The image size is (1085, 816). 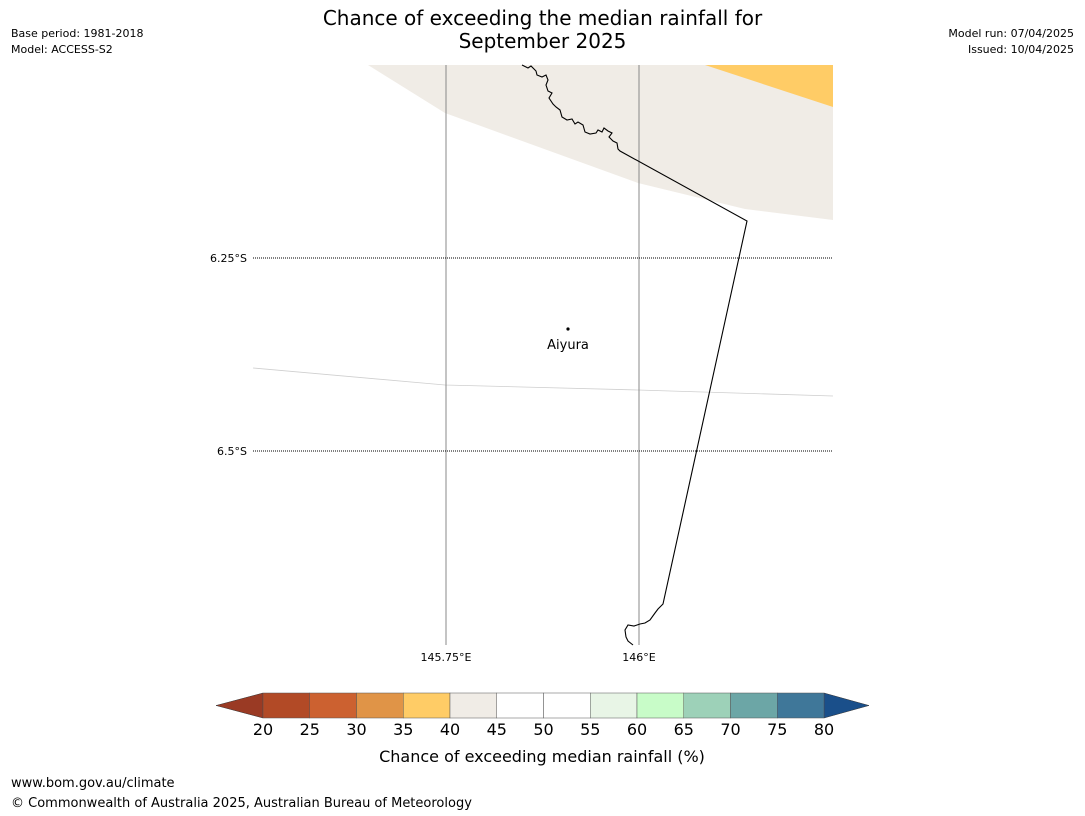 What do you see at coordinates (1011, 33) in the screenshot?
I see `model-run-text: Model run: 07/04/2025` at bounding box center [1011, 33].